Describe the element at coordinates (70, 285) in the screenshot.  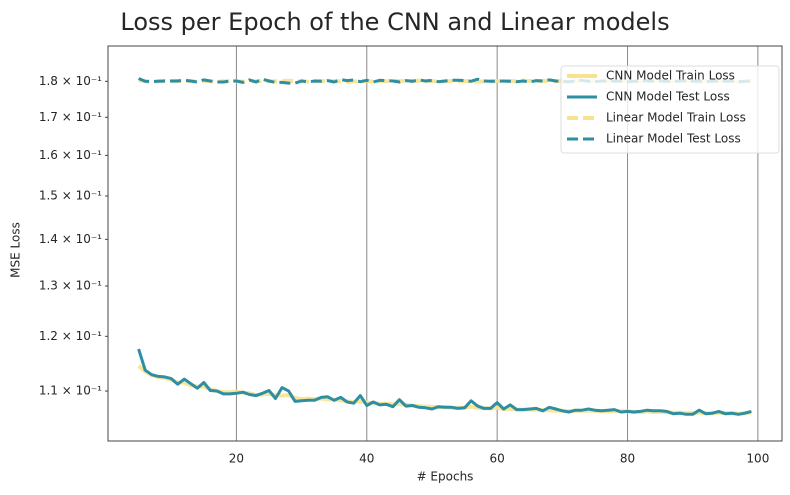
I see `y-tick-label: 1.3 × 10⁻¹` at that location.